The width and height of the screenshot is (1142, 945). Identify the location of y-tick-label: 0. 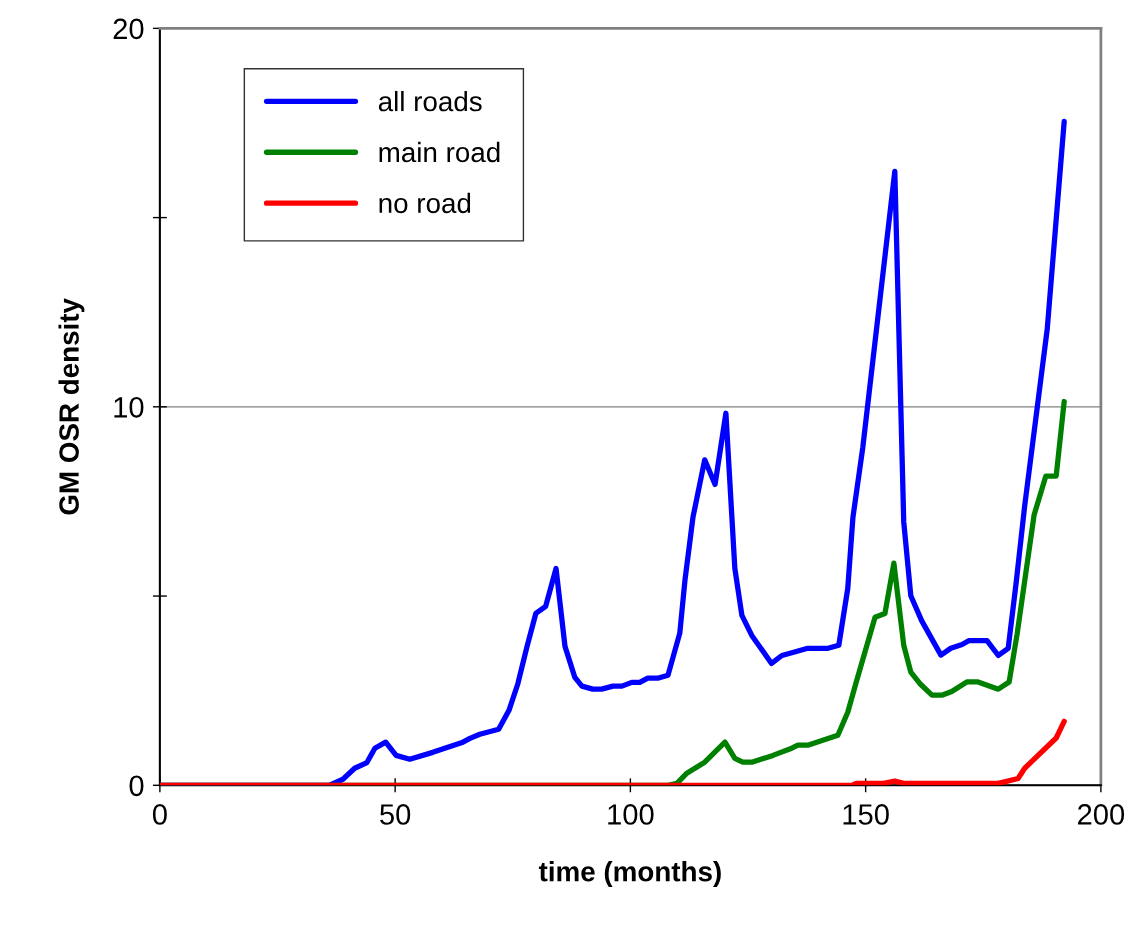
(136, 786).